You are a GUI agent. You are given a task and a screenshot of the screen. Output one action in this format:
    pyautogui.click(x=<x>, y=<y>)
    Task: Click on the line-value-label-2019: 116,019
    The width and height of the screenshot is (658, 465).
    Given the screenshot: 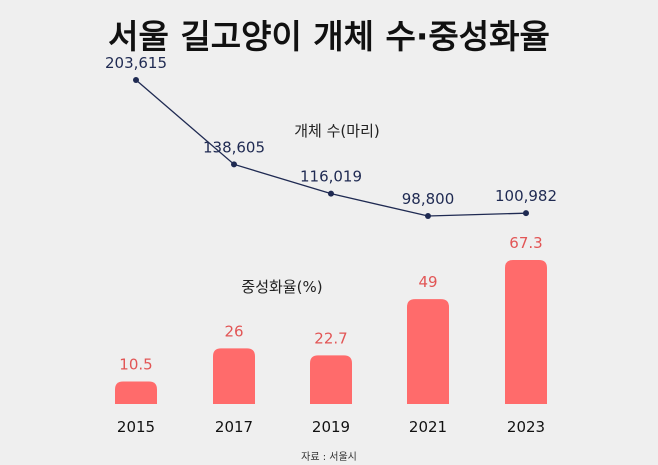 What is the action you would take?
    pyautogui.click(x=331, y=177)
    